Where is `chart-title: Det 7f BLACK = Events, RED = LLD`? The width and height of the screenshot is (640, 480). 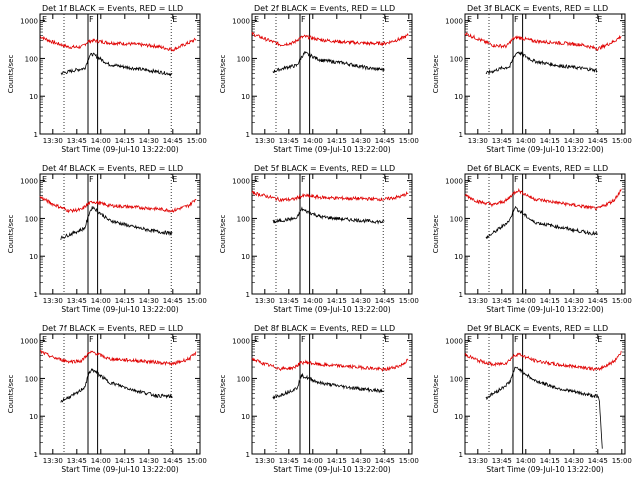
chart-title: Det 7f BLACK = Events, RED = LLD is located at coordinates (112, 328).